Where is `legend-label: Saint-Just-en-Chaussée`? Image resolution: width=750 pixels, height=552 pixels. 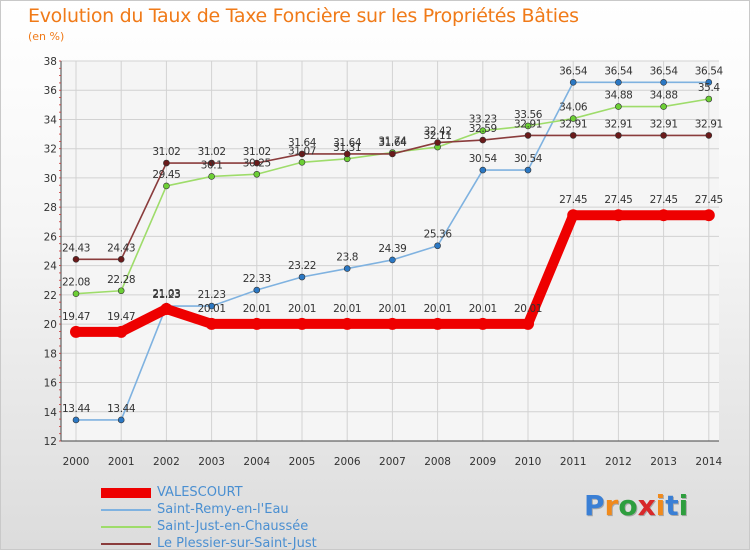 legend-label: Saint-Just-en-Chaussée is located at coordinates (233, 526).